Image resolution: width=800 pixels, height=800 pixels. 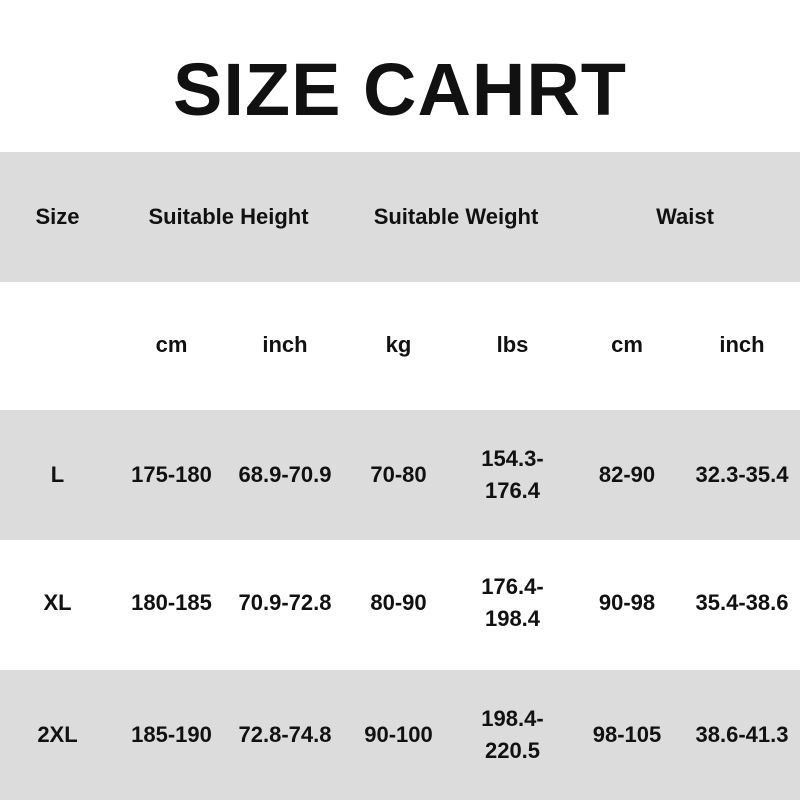 I want to click on header-cell: Size, so click(x=57, y=217).